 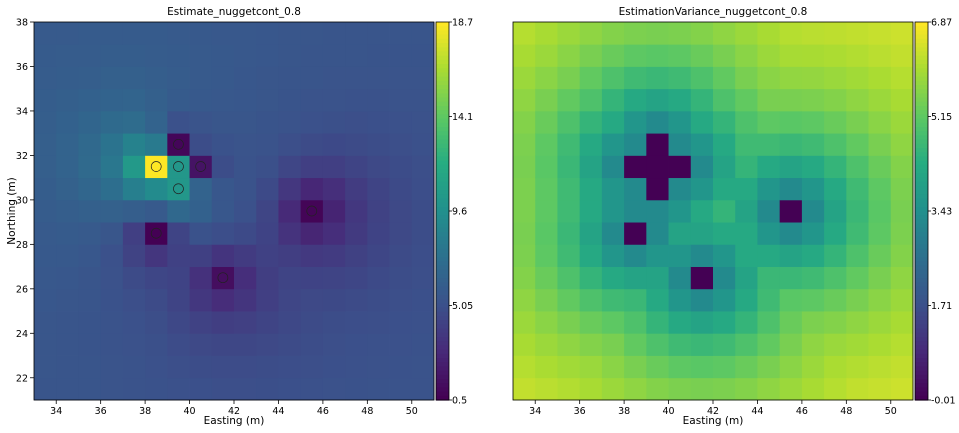 What do you see at coordinates (669, 411) in the screenshot?
I see `x-tick-label: 40` at bounding box center [669, 411].